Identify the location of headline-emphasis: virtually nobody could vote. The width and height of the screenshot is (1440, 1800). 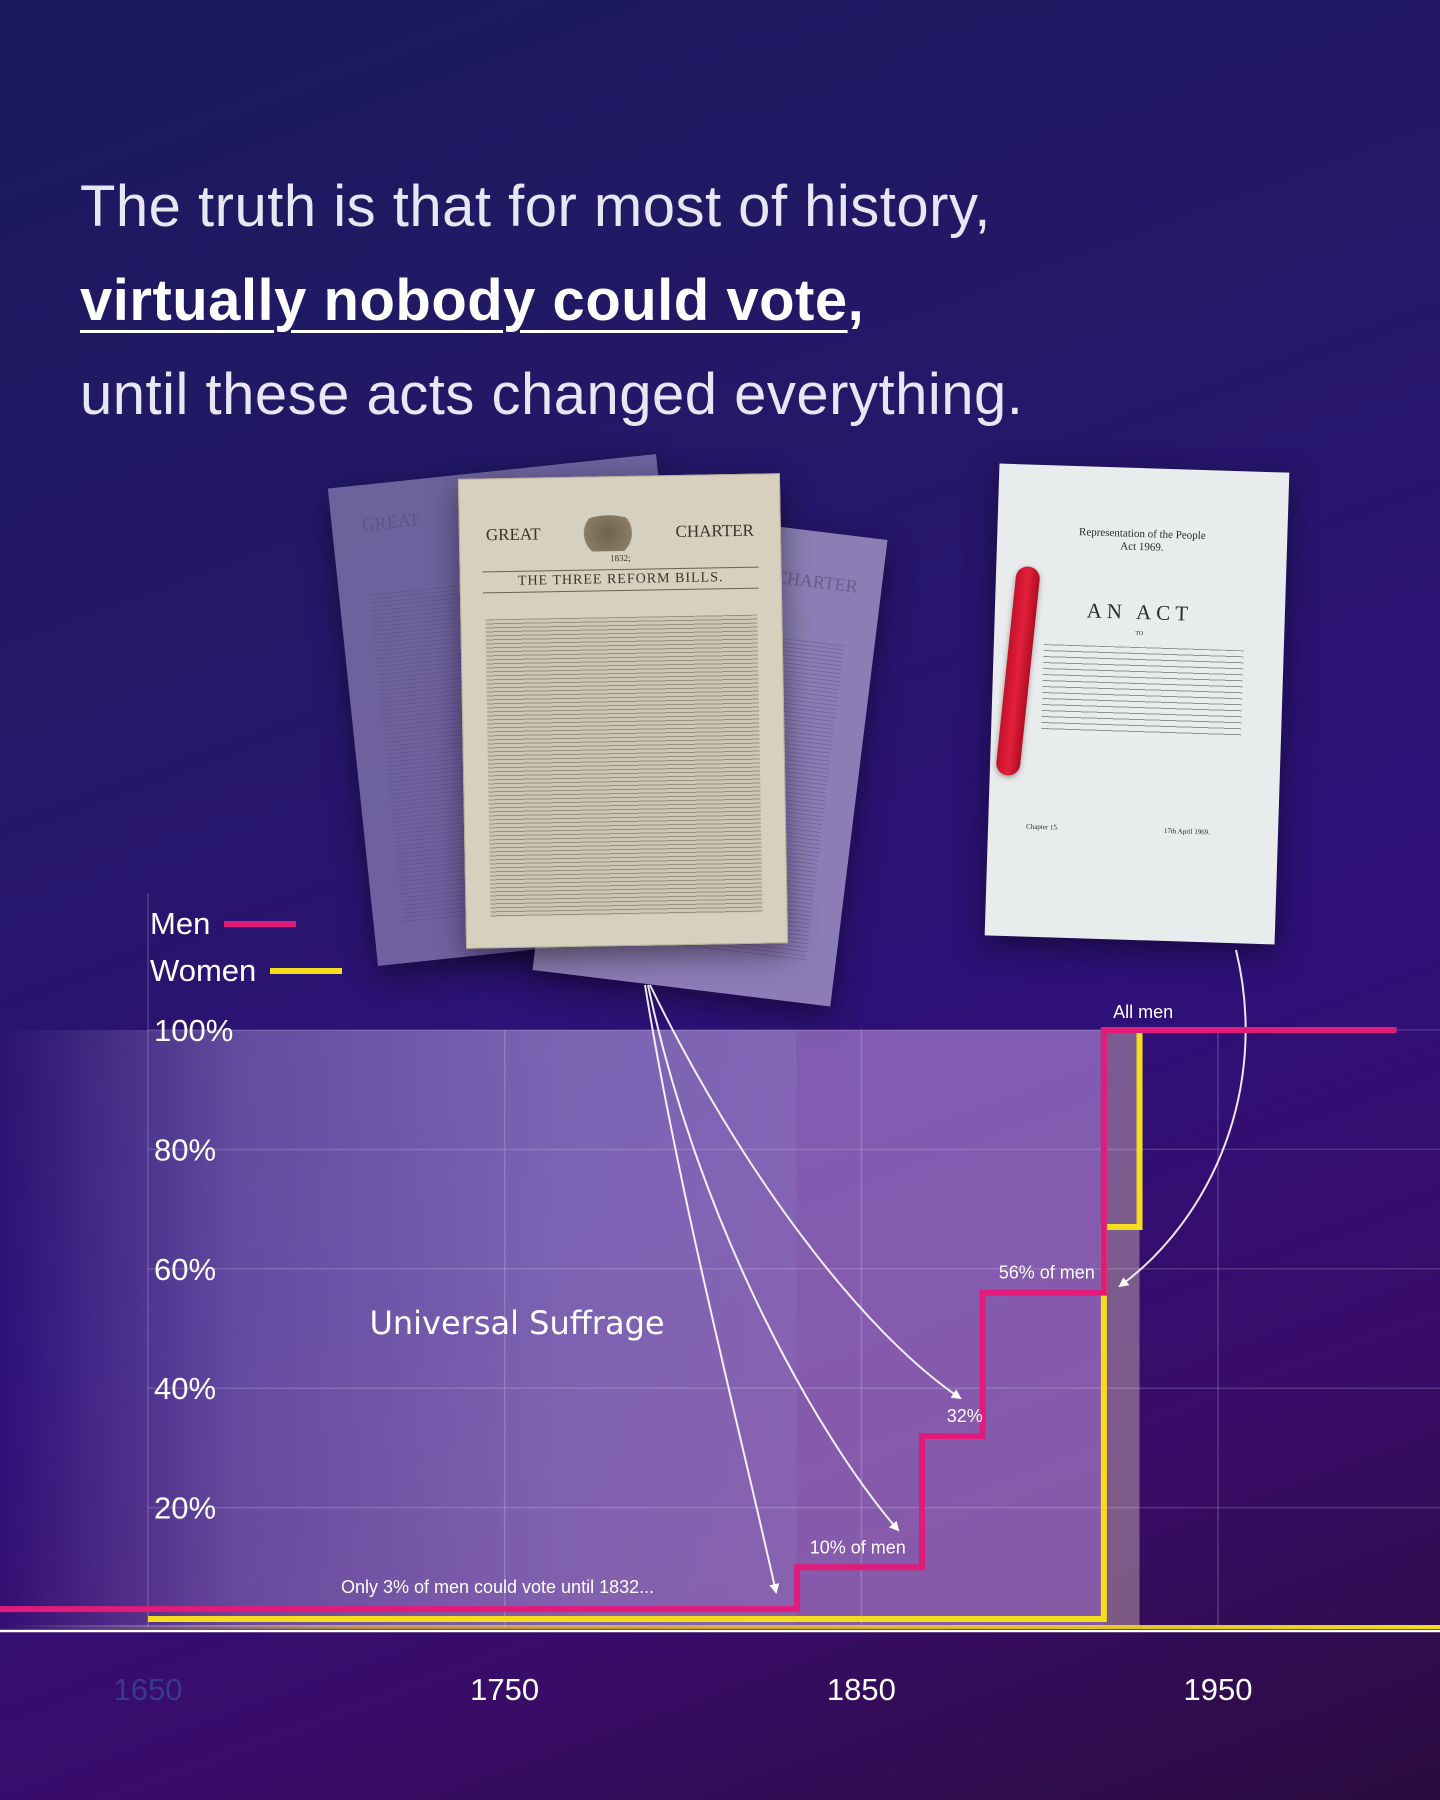
(464, 300).